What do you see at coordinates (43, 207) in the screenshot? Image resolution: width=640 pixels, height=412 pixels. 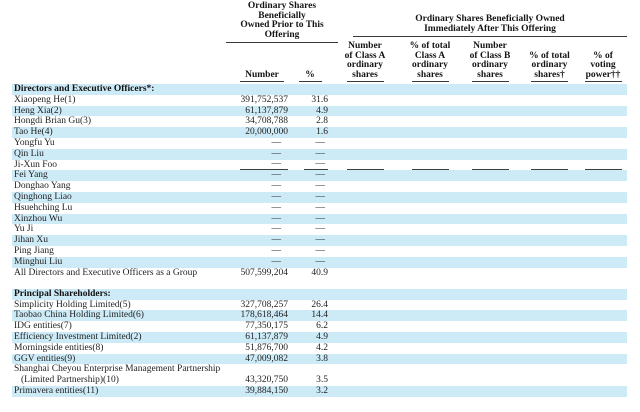 I see `row-label: Hsuehching Lu` at bounding box center [43, 207].